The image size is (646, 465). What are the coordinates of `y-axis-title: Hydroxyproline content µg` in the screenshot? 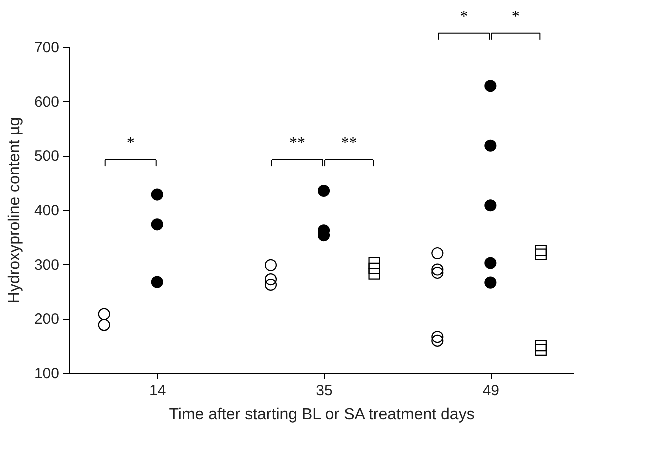 It's located at (15, 210).